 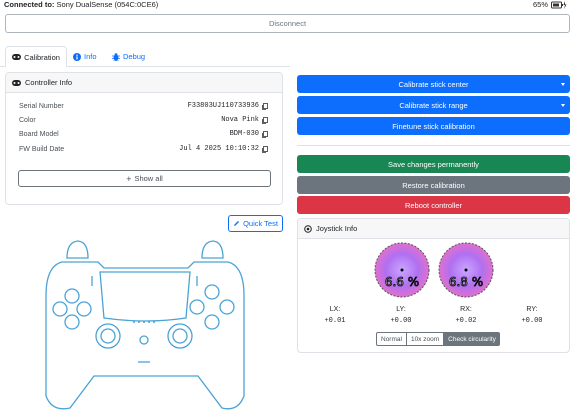 I want to click on battery-status: 65%, so click(x=550, y=4).